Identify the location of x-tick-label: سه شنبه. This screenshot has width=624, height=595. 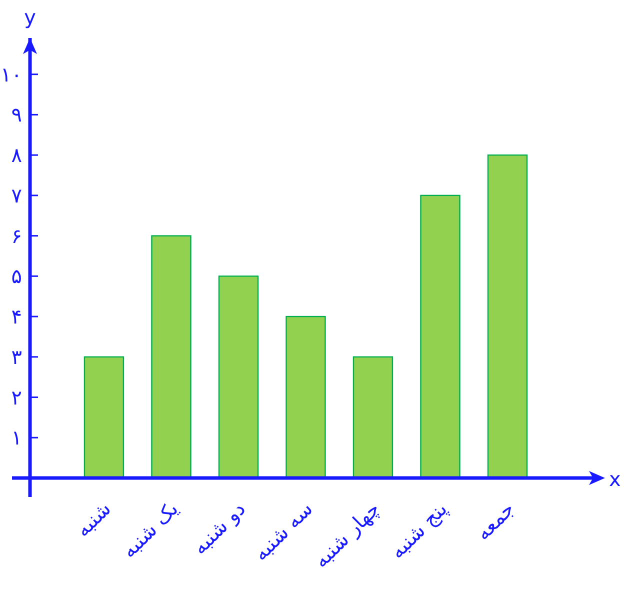
(283, 531).